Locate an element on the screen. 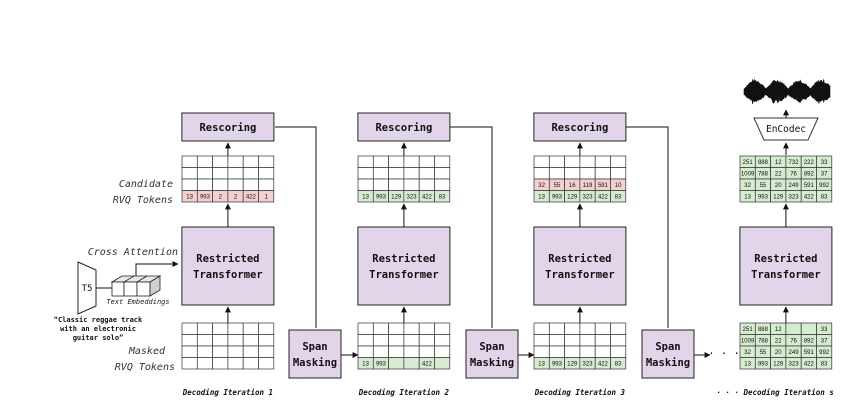 This screenshot has width=864, height=412. span-masking-label-3a: Span is located at coordinates (667, 347).